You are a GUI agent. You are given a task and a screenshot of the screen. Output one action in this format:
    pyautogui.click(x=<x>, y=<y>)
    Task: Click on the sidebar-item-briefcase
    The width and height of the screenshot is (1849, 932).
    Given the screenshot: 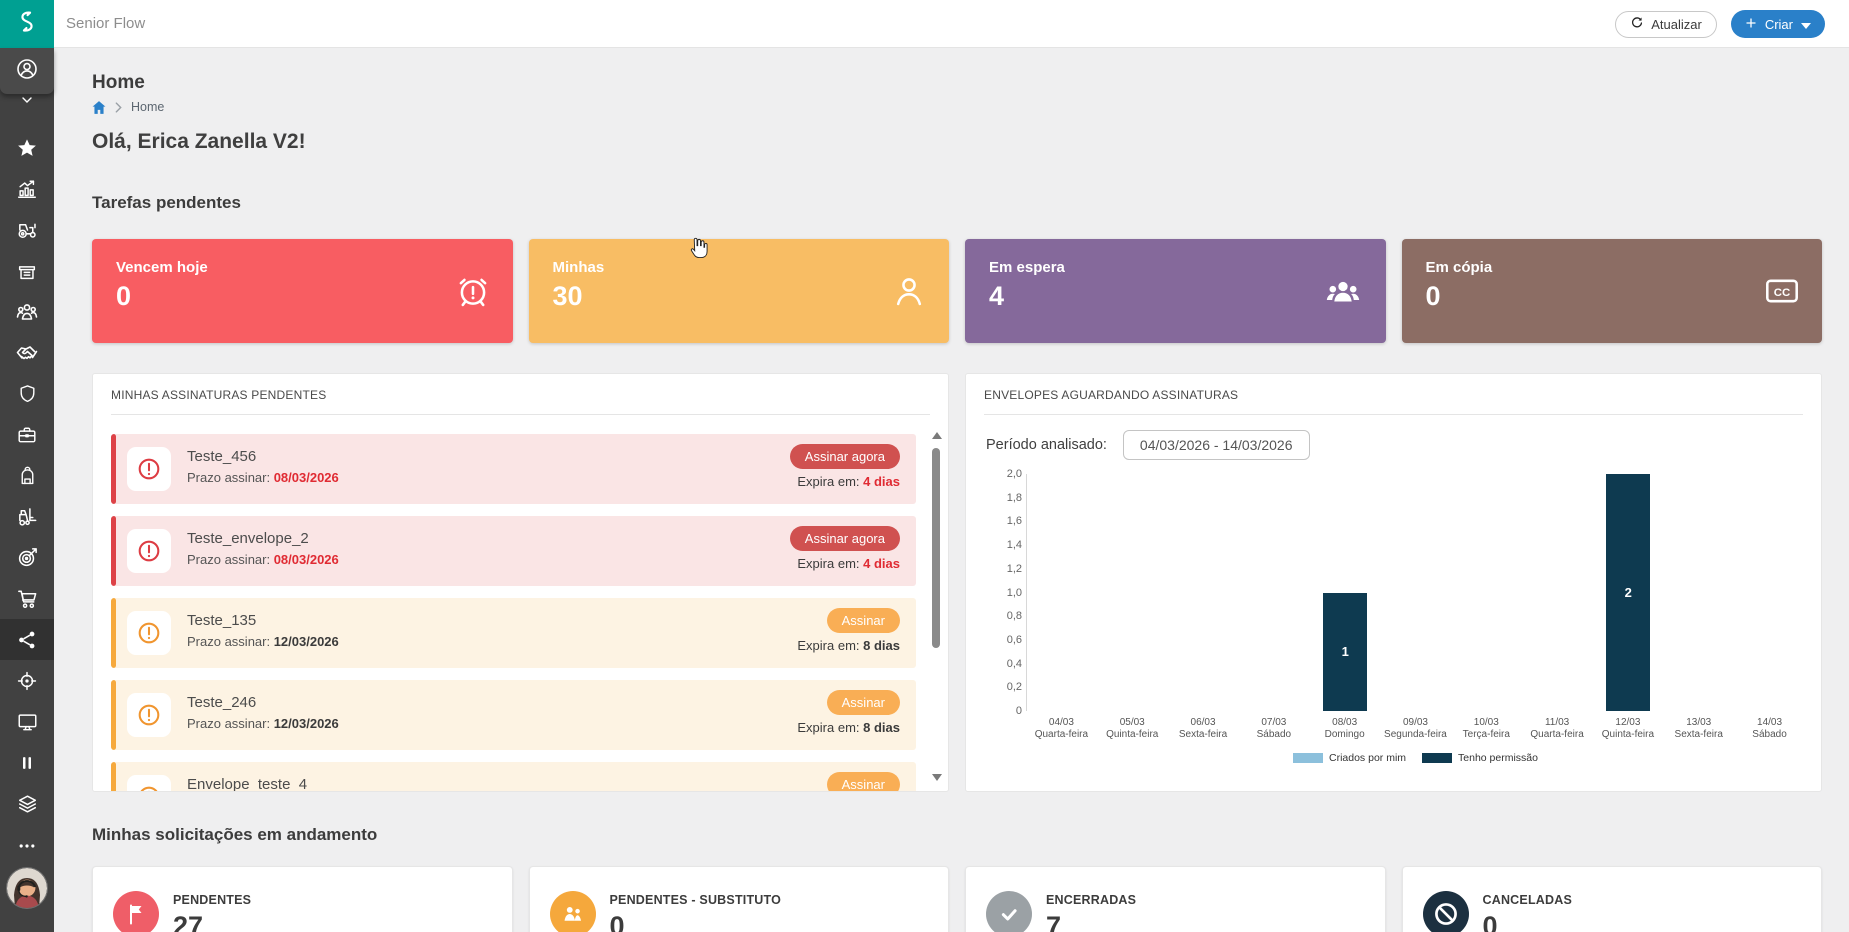 What is the action you would take?
    pyautogui.click(x=27, y=434)
    